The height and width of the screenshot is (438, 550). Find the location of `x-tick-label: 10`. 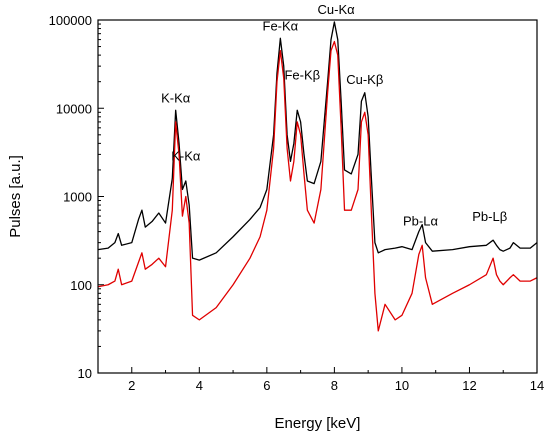

x-tick-label: 10 is located at coordinates (402, 385).